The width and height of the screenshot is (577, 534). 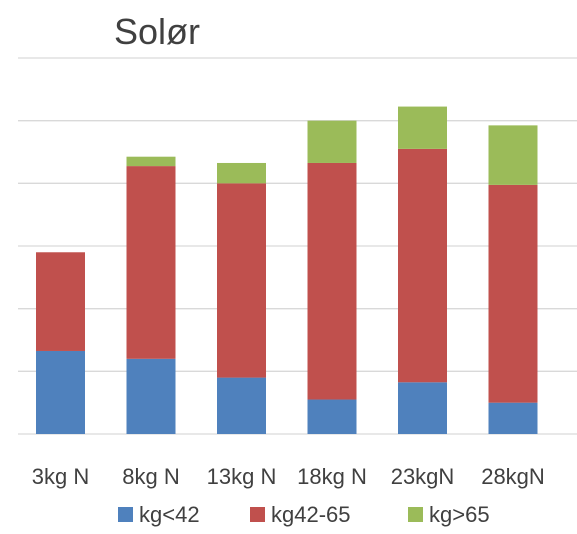 I want to click on legend: kg<42 kg42-65 kg>65, so click(x=304, y=514).